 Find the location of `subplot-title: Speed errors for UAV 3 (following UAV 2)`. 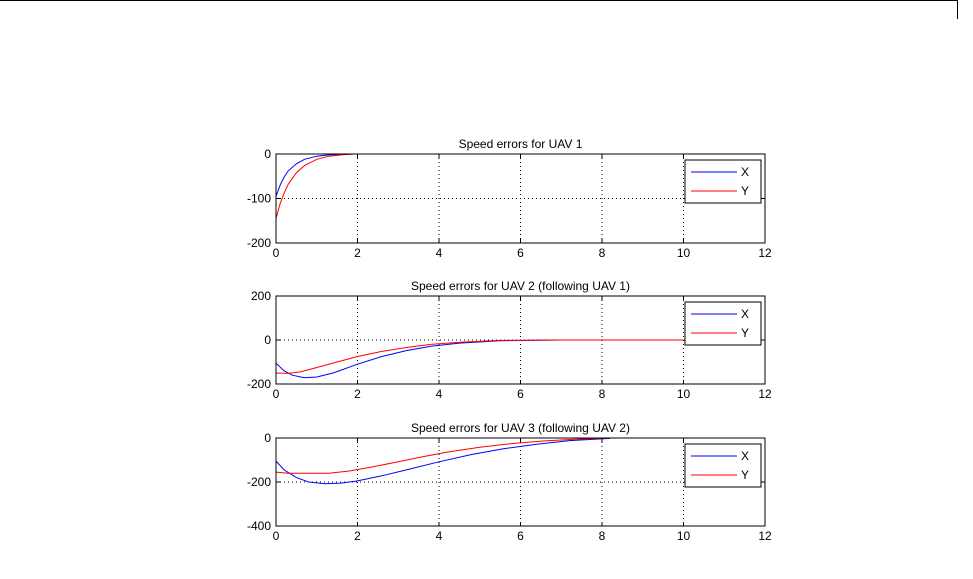

subplot-title: Speed errors for UAV 3 (following UAV 2) is located at coordinates (520, 428).